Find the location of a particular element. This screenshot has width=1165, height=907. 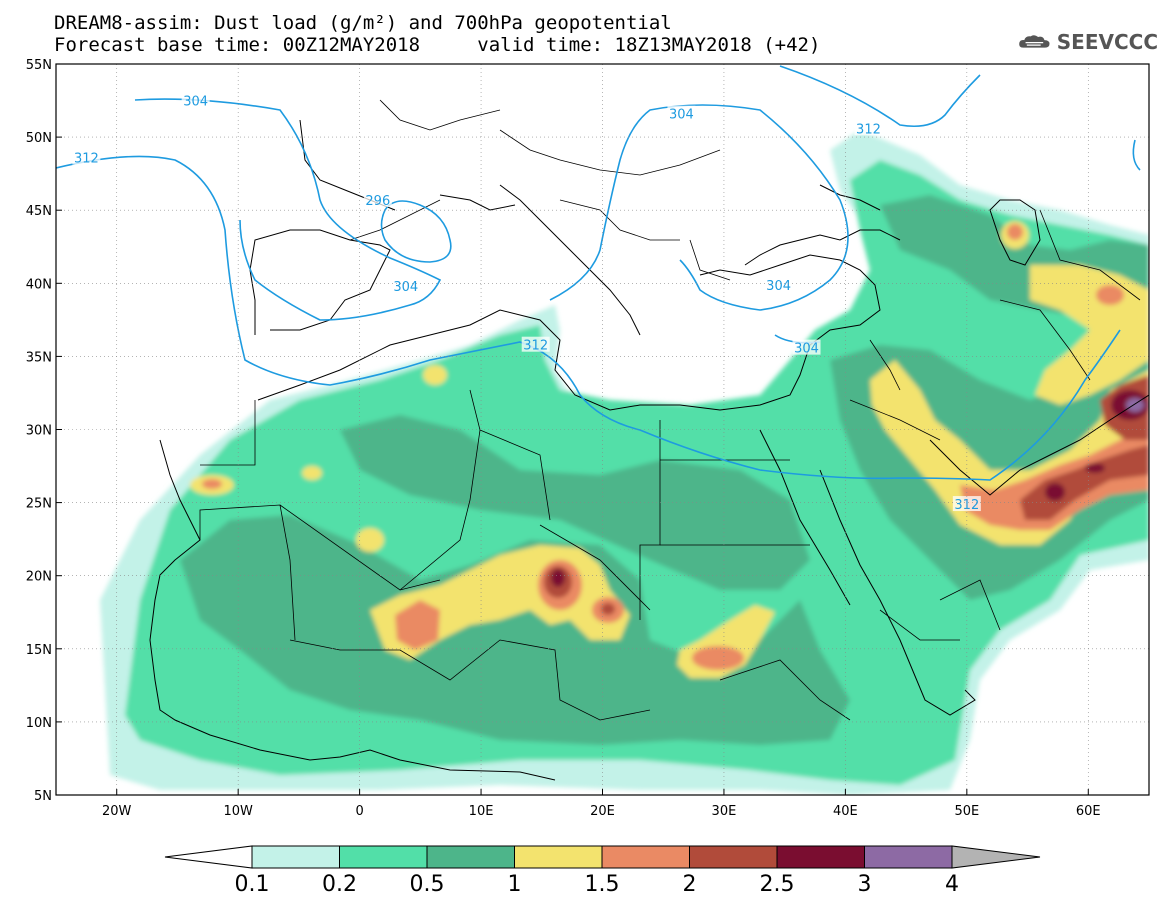

colorbar-label: 0.1 is located at coordinates (252, 884).